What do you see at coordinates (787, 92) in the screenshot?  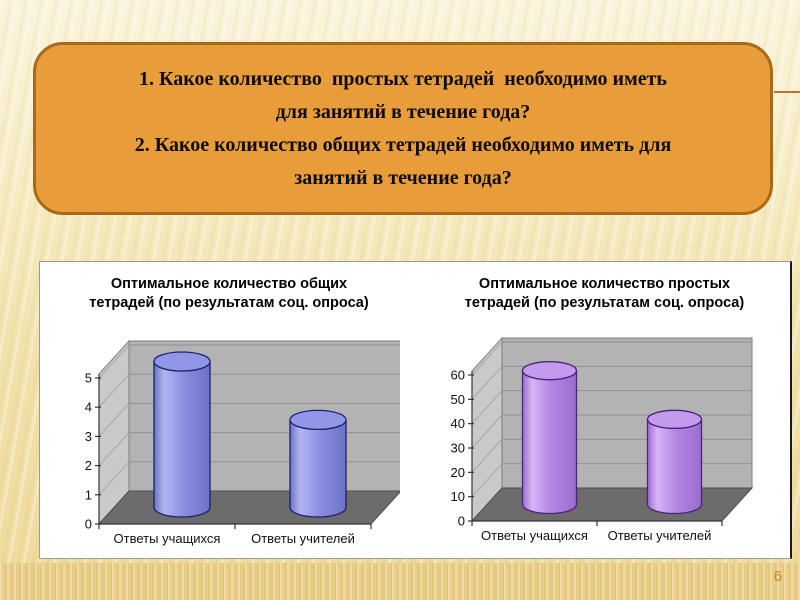 I see `theme-accent-line` at bounding box center [787, 92].